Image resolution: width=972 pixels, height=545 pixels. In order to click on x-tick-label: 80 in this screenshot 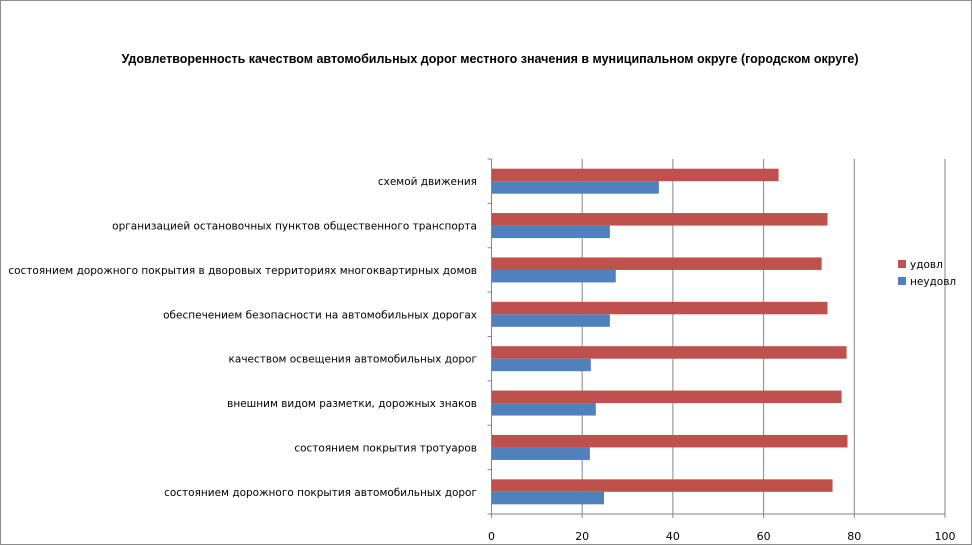, I will do `click(854, 536)`.